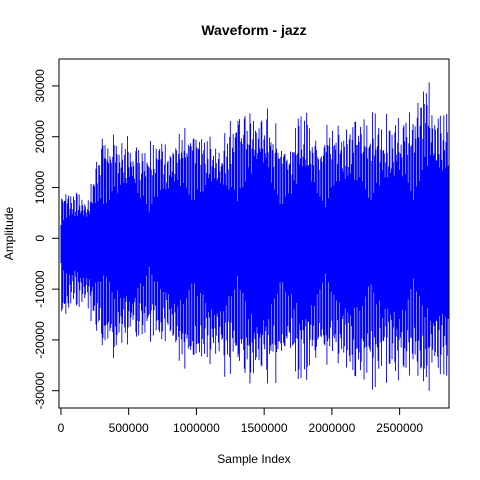  Describe the element at coordinates (40, 289) in the screenshot. I see `y-tick-label: -10000` at that location.